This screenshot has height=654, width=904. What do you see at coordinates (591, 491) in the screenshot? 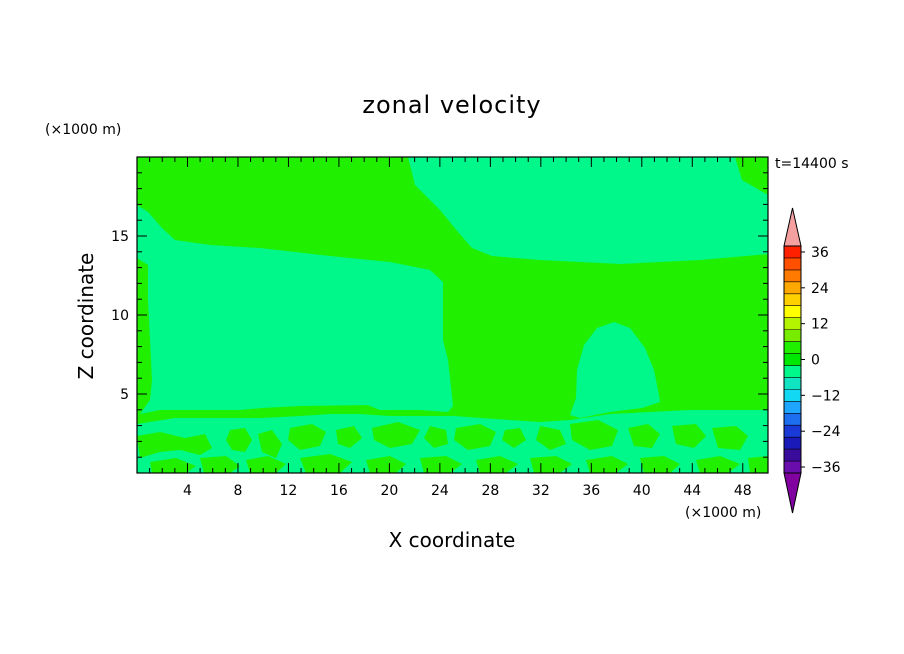
I see `x-tick-label: 36` at bounding box center [591, 491].